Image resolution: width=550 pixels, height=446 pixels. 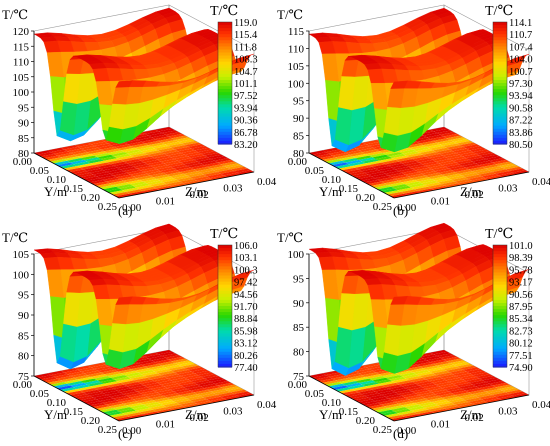 I want to click on colorbar-label: 101.1, so click(x=246, y=84).